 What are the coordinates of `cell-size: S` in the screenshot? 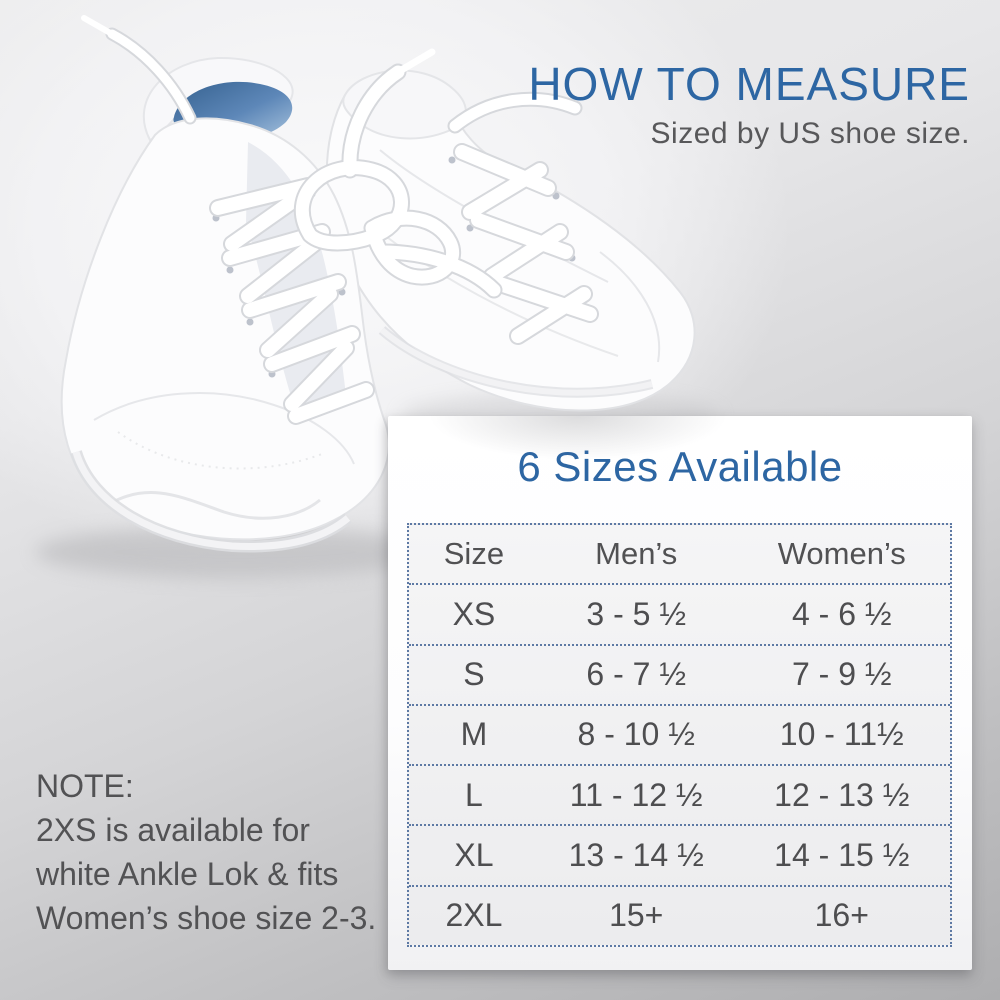 It's located at (474, 674).